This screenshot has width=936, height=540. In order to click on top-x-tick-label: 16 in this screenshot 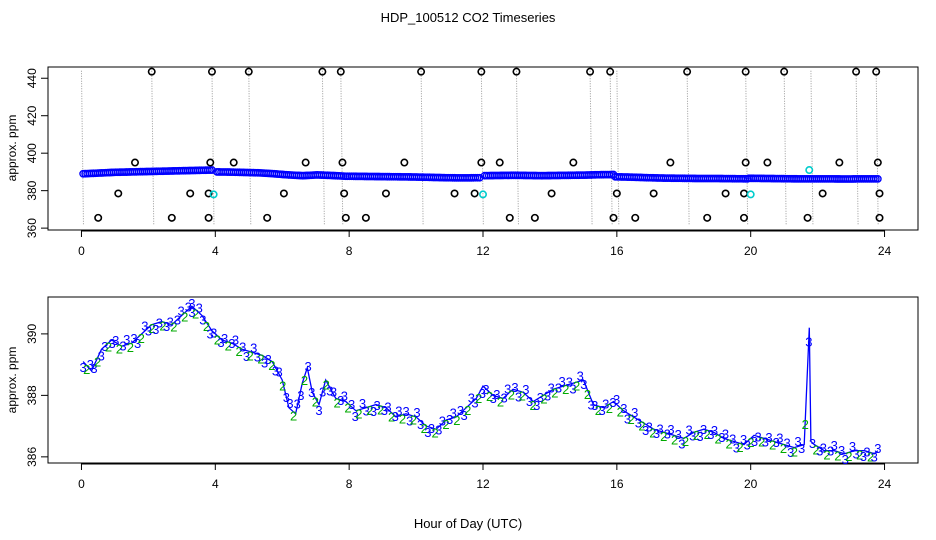, I will do `click(617, 251)`.